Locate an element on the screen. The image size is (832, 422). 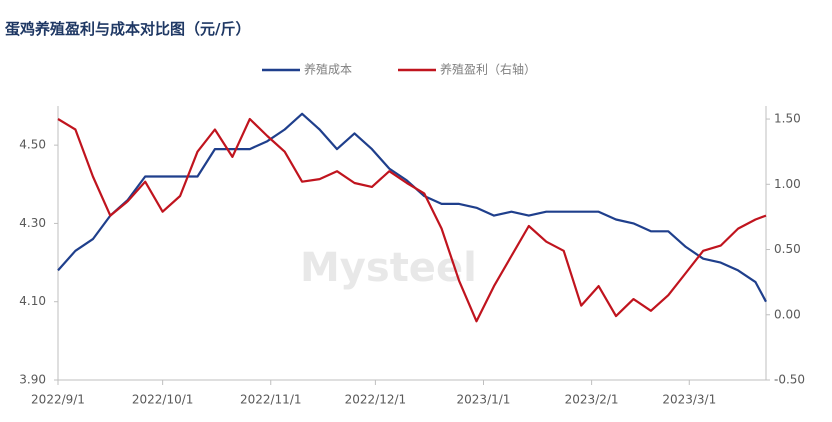
x-tick-label: 2023/1/1 is located at coordinates (484, 400).